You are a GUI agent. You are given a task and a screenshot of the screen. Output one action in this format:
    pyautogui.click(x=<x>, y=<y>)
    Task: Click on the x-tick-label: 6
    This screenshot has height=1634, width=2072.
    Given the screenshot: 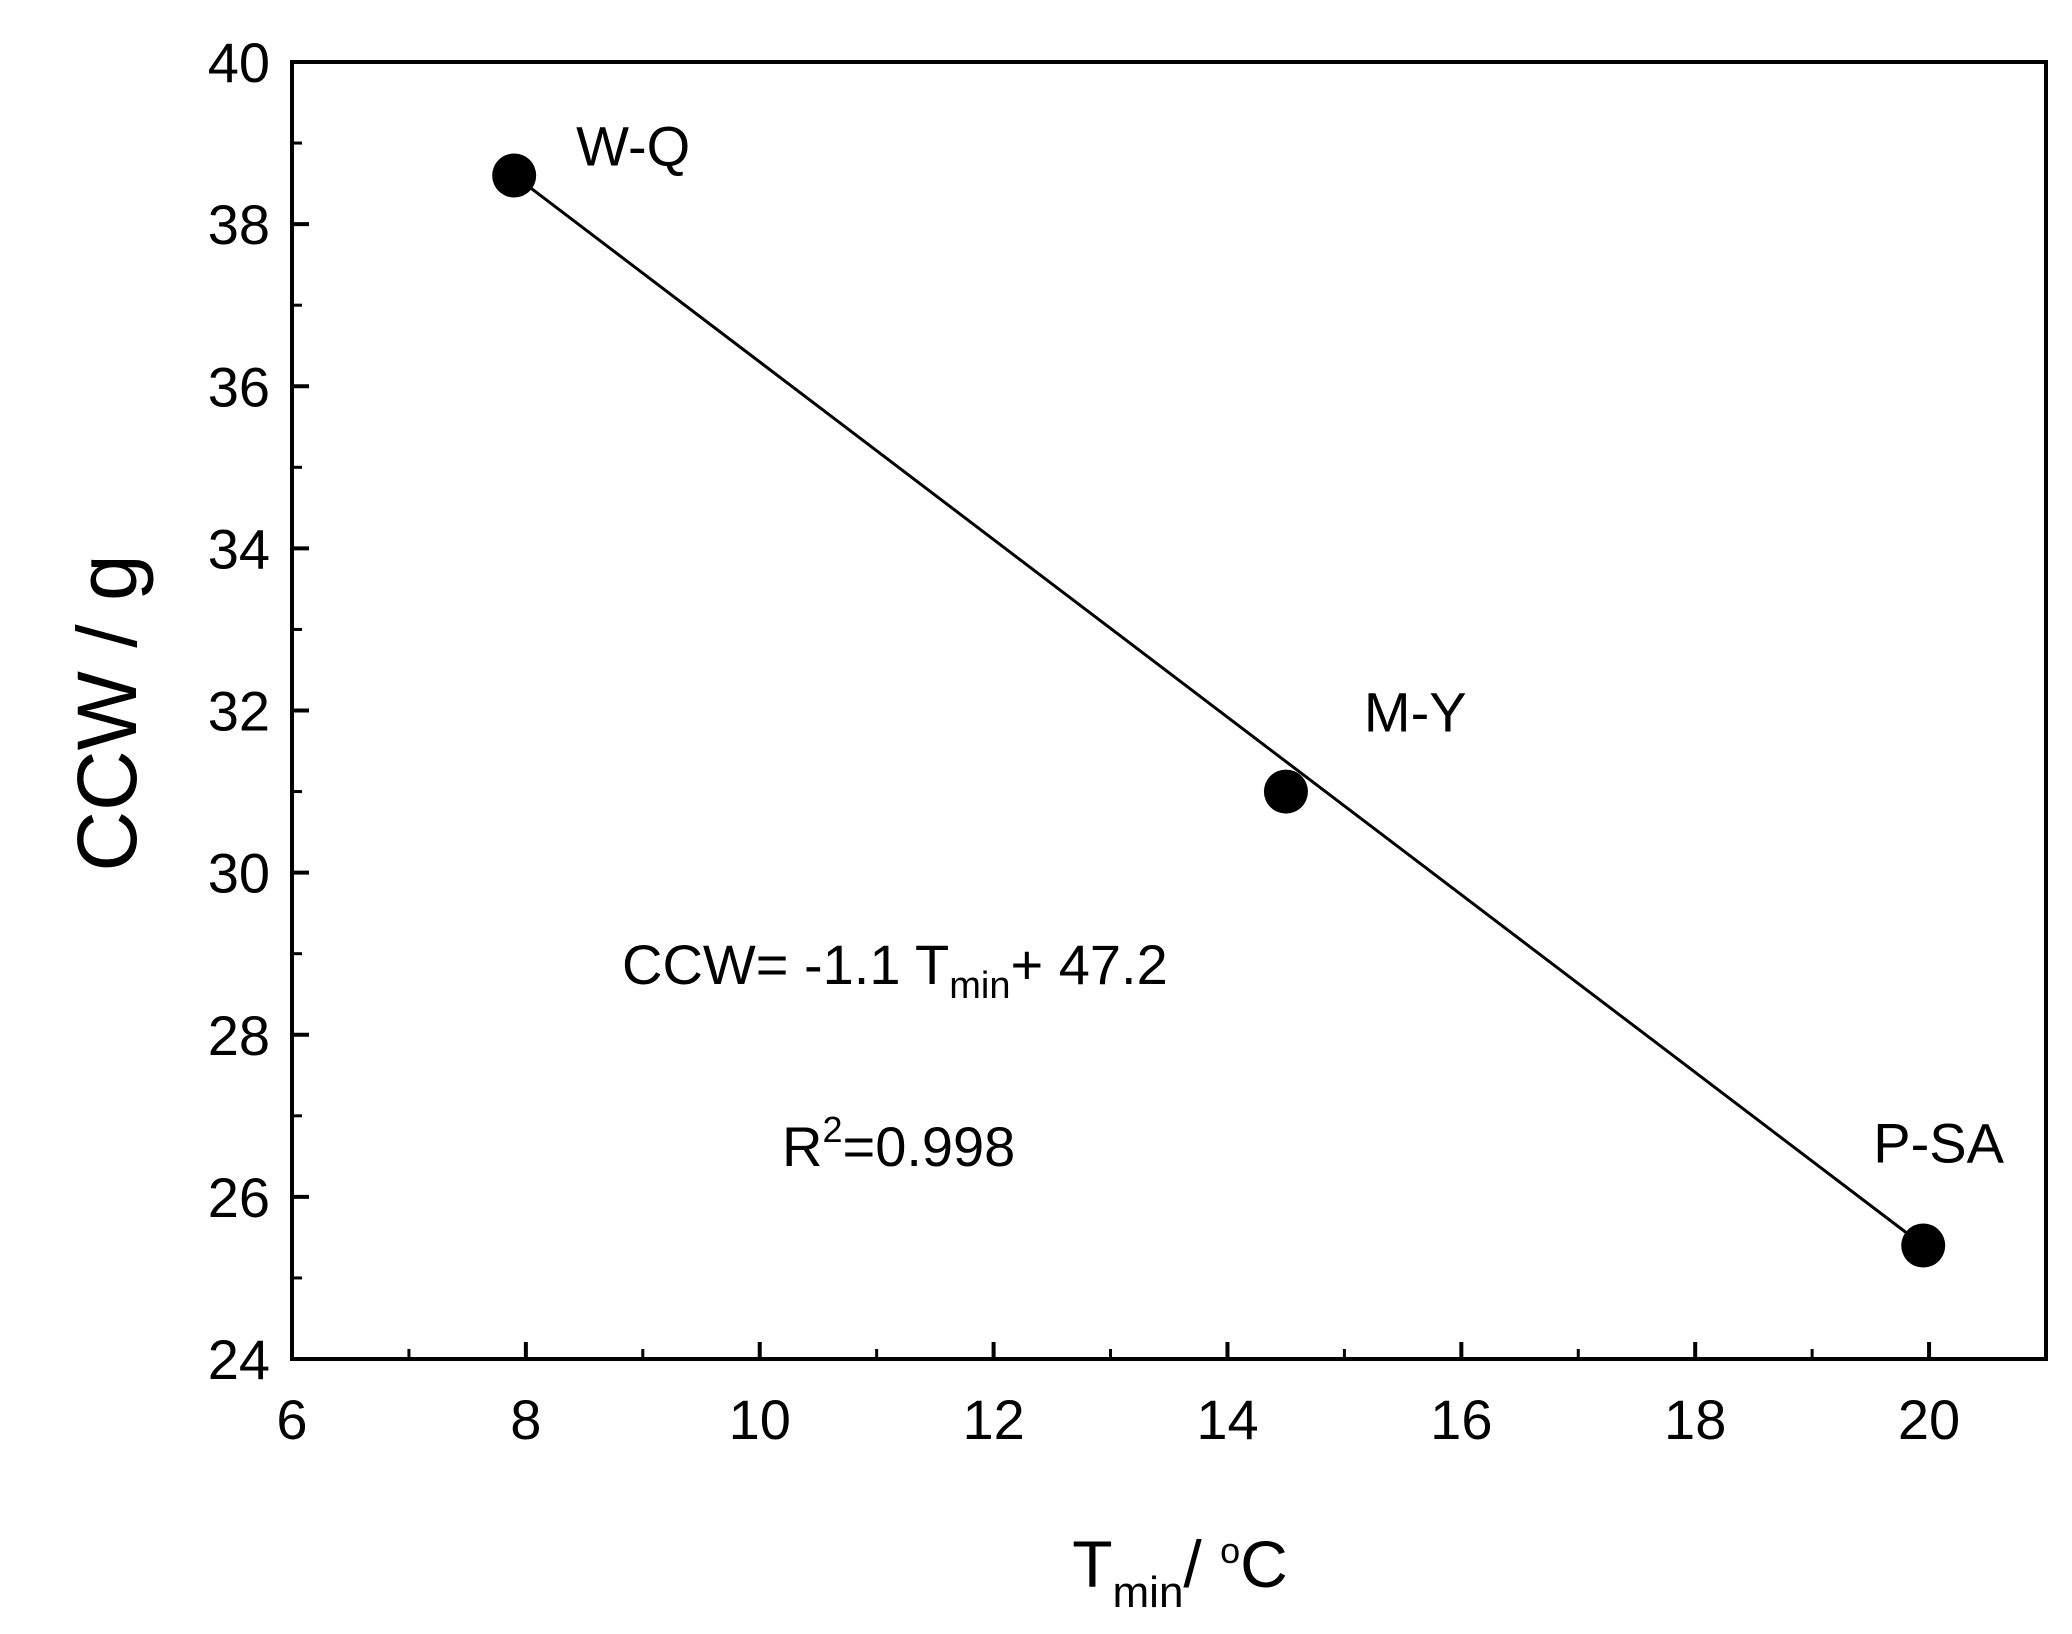 What is the action you would take?
    pyautogui.click(x=291, y=1419)
    